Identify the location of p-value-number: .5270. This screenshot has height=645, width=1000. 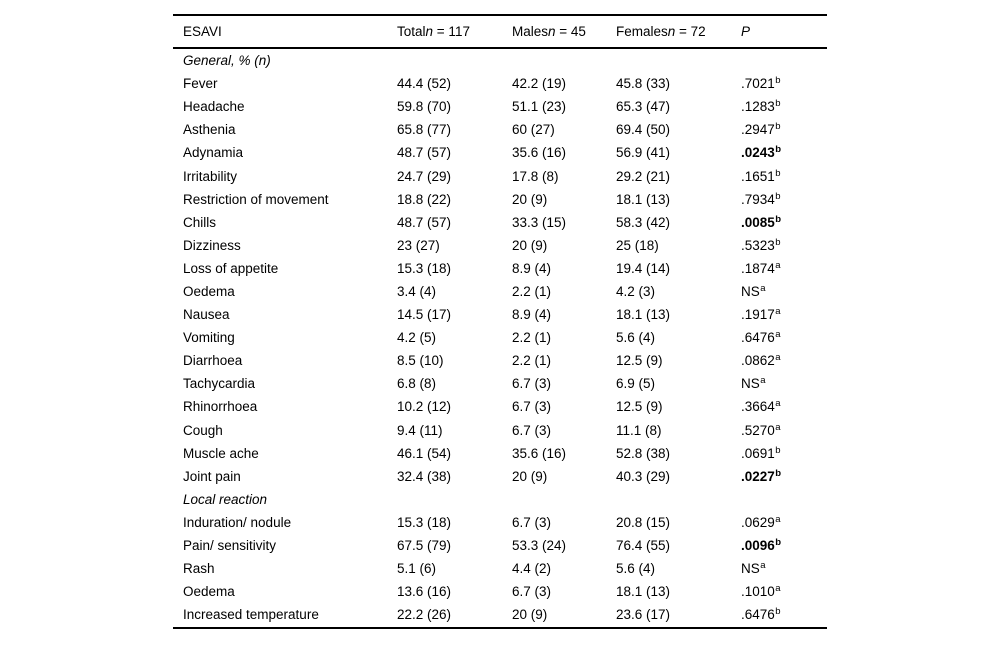
(758, 430).